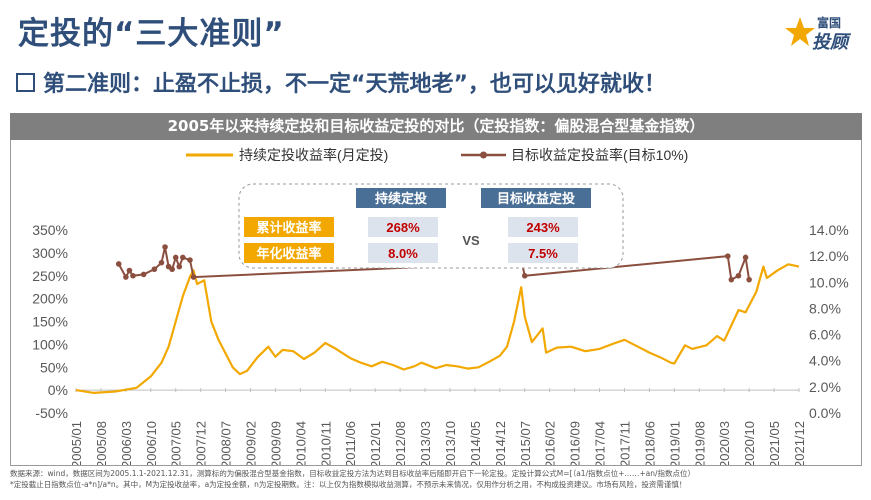 The height and width of the screenshot is (500, 871). Describe the element at coordinates (483, 155) in the screenshot. I see `legend-marker-target` at that location.